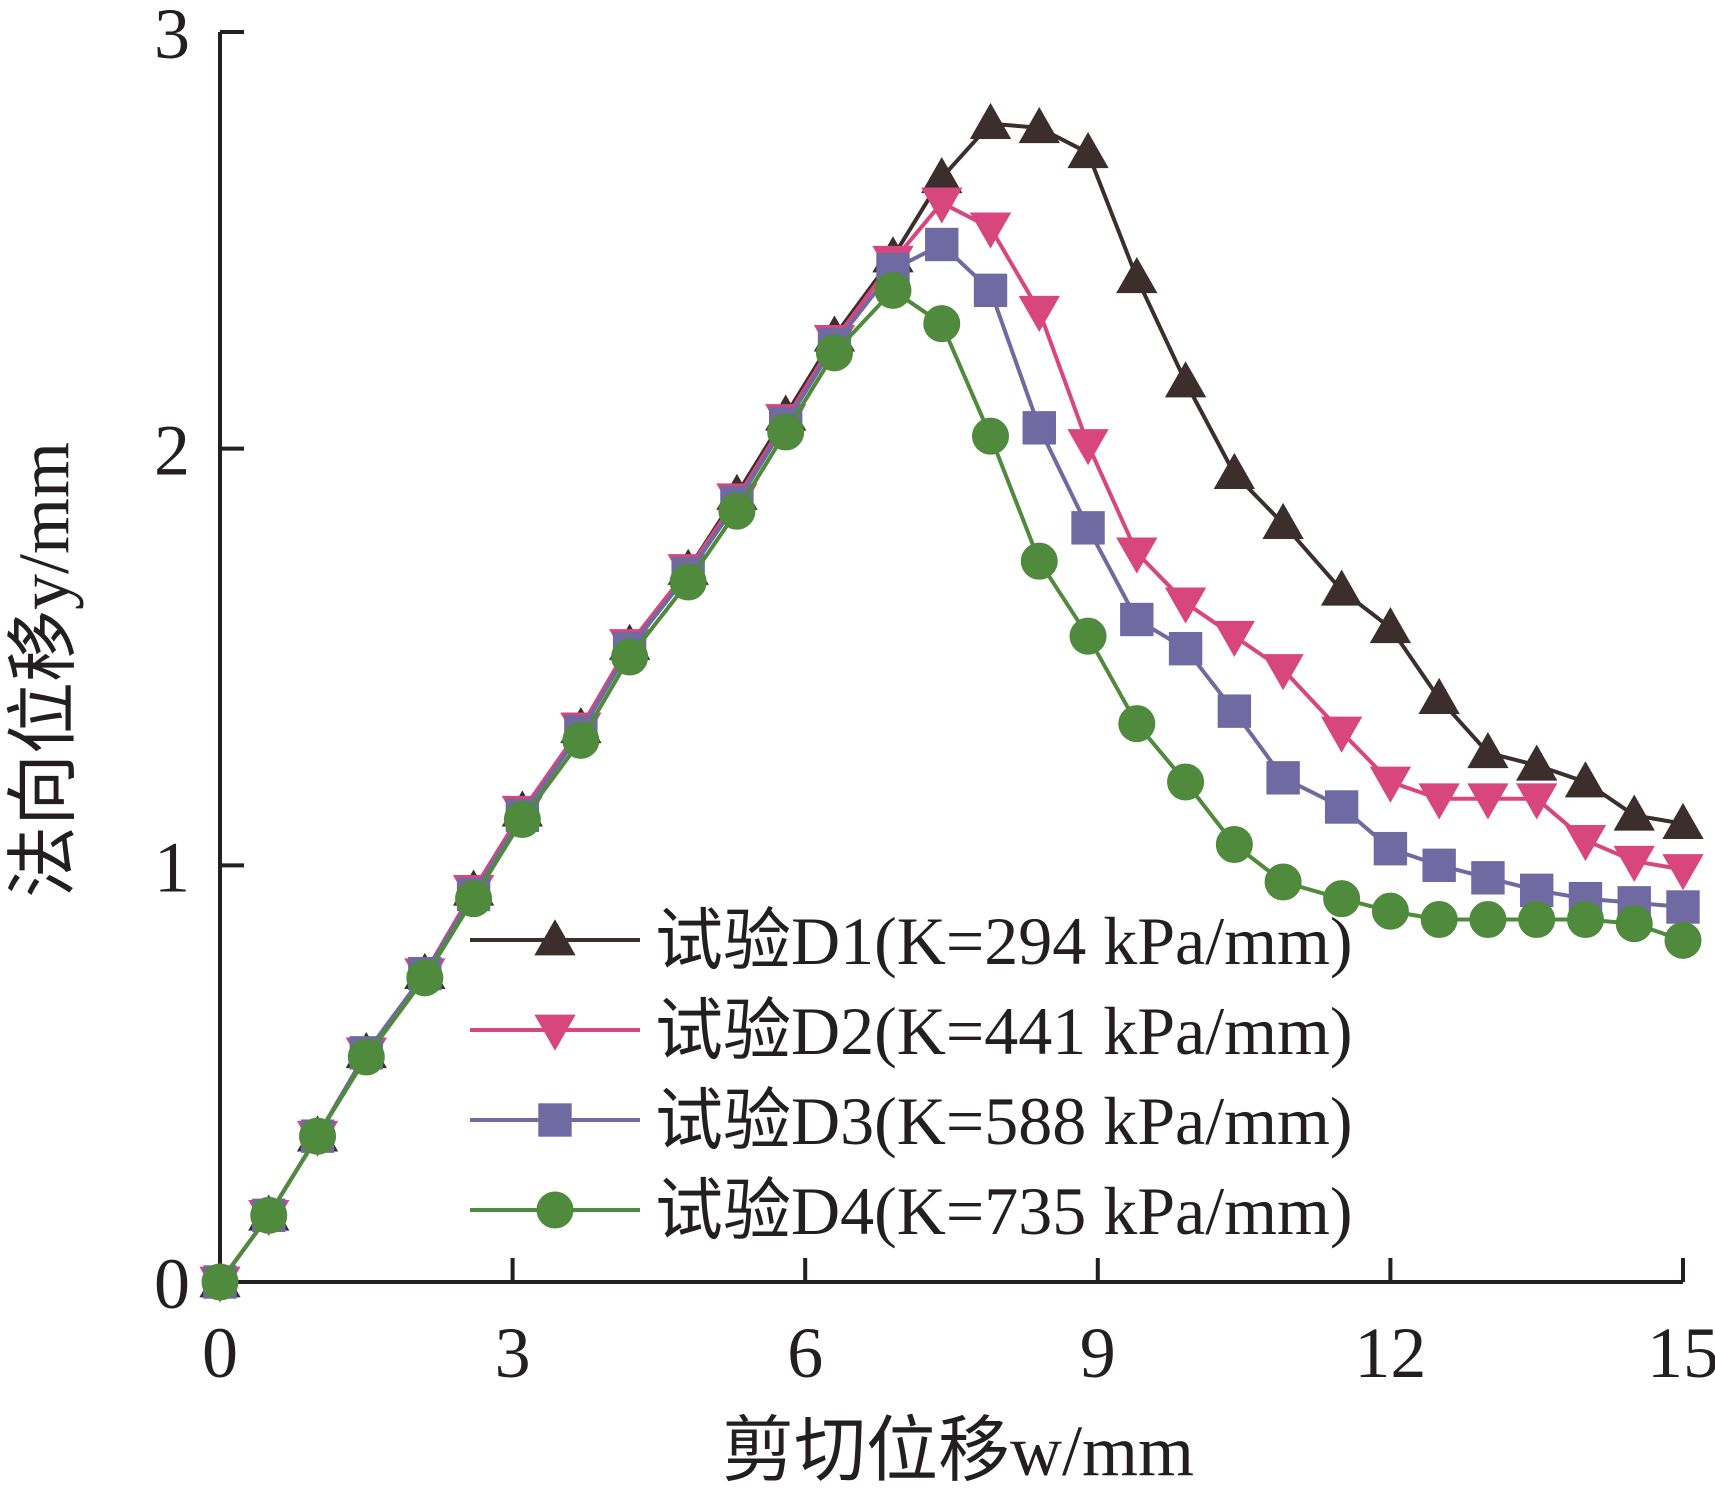 The height and width of the screenshot is (1504, 1715). Describe the element at coordinates (958, 1451) in the screenshot. I see `x-axis-title: 剪切位移w/mm` at that location.